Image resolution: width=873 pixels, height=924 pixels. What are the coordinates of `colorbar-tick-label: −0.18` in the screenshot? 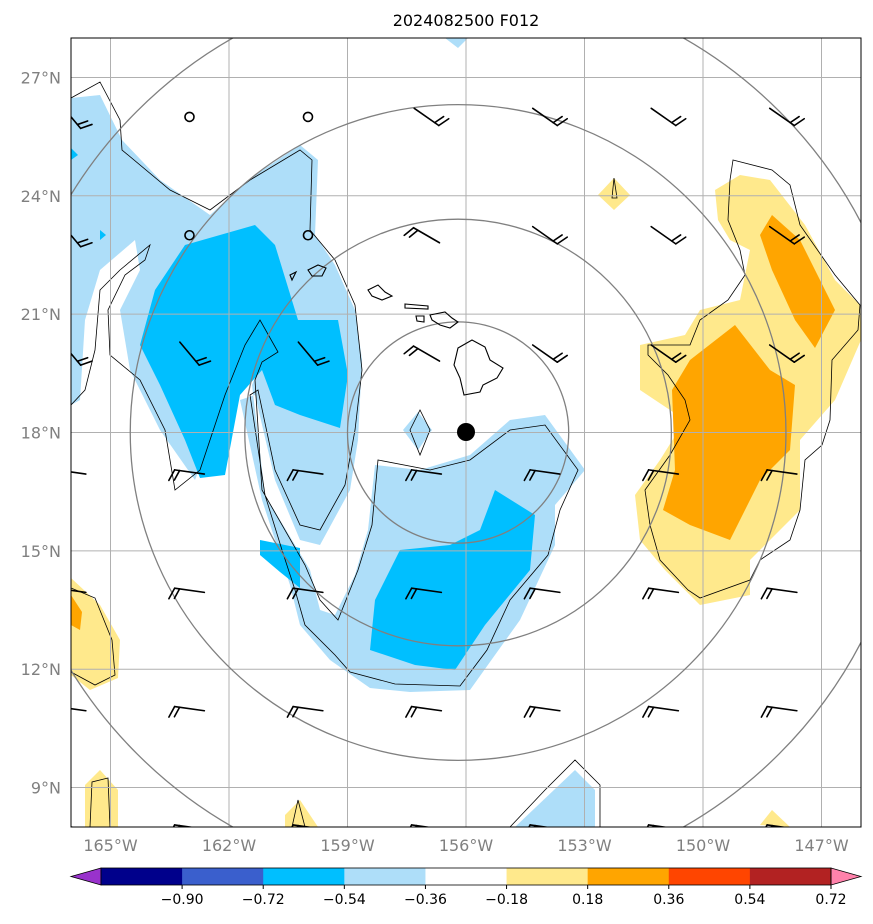 It's located at (506, 900).